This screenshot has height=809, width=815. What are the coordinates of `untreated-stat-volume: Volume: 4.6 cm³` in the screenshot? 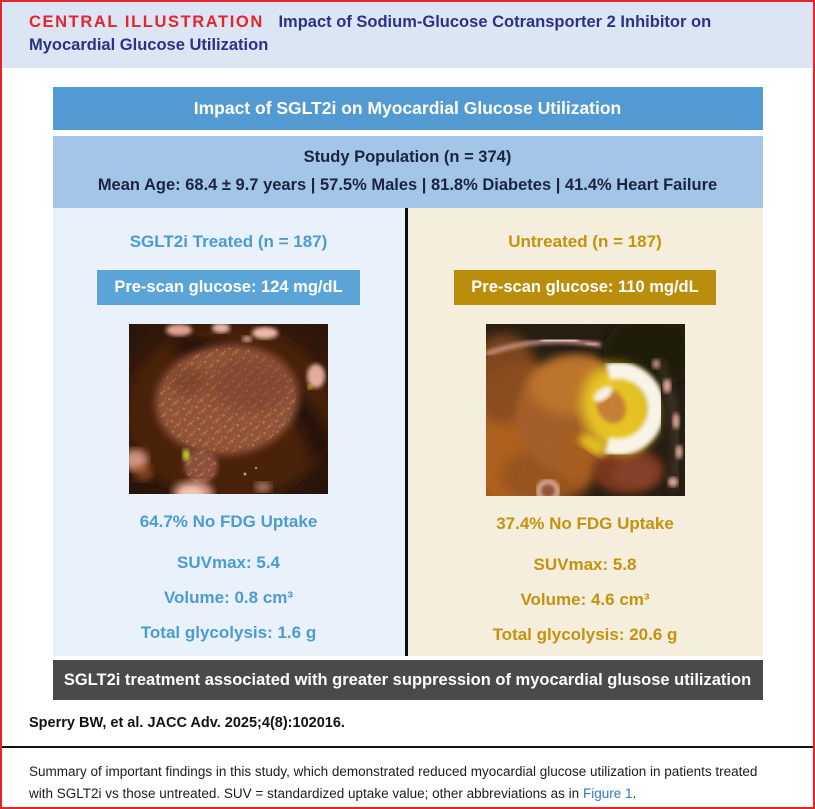 It's located at (585, 600).